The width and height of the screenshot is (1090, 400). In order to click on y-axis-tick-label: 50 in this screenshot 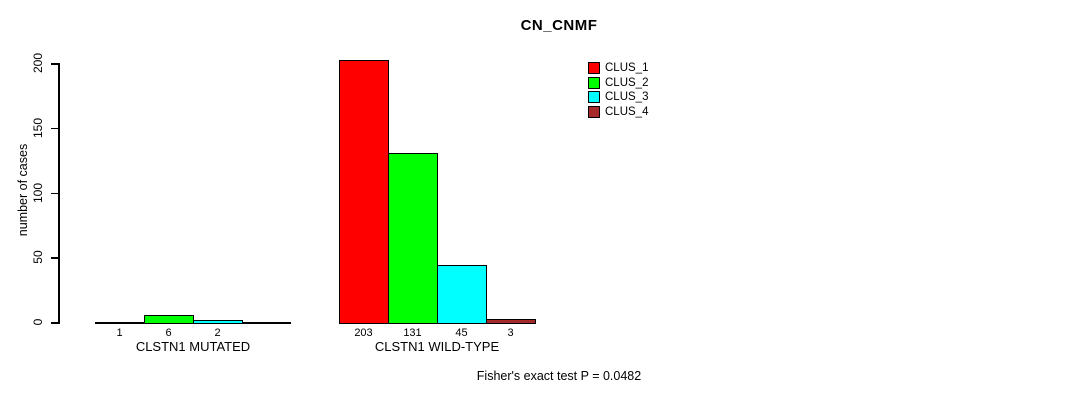, I will do `click(38, 257)`.